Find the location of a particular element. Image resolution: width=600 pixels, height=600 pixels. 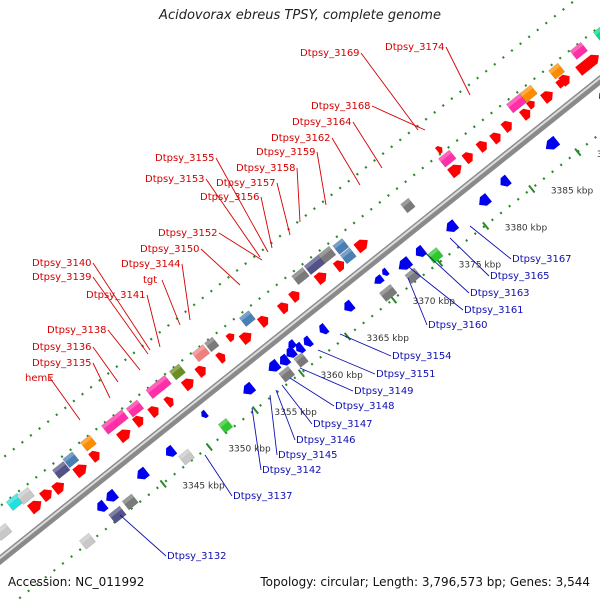

gene-label: Dtpsy_3153 is located at coordinates (175, 179).